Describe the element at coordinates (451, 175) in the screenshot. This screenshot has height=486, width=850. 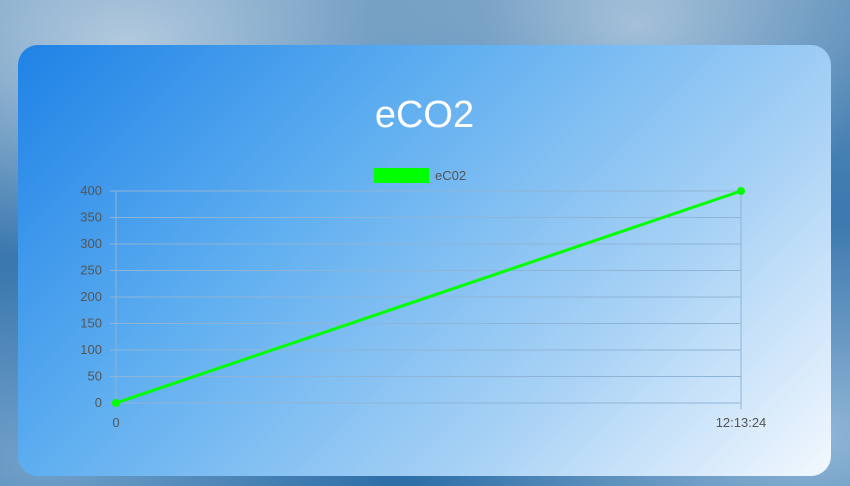
I see `legend-label: eC02` at that location.